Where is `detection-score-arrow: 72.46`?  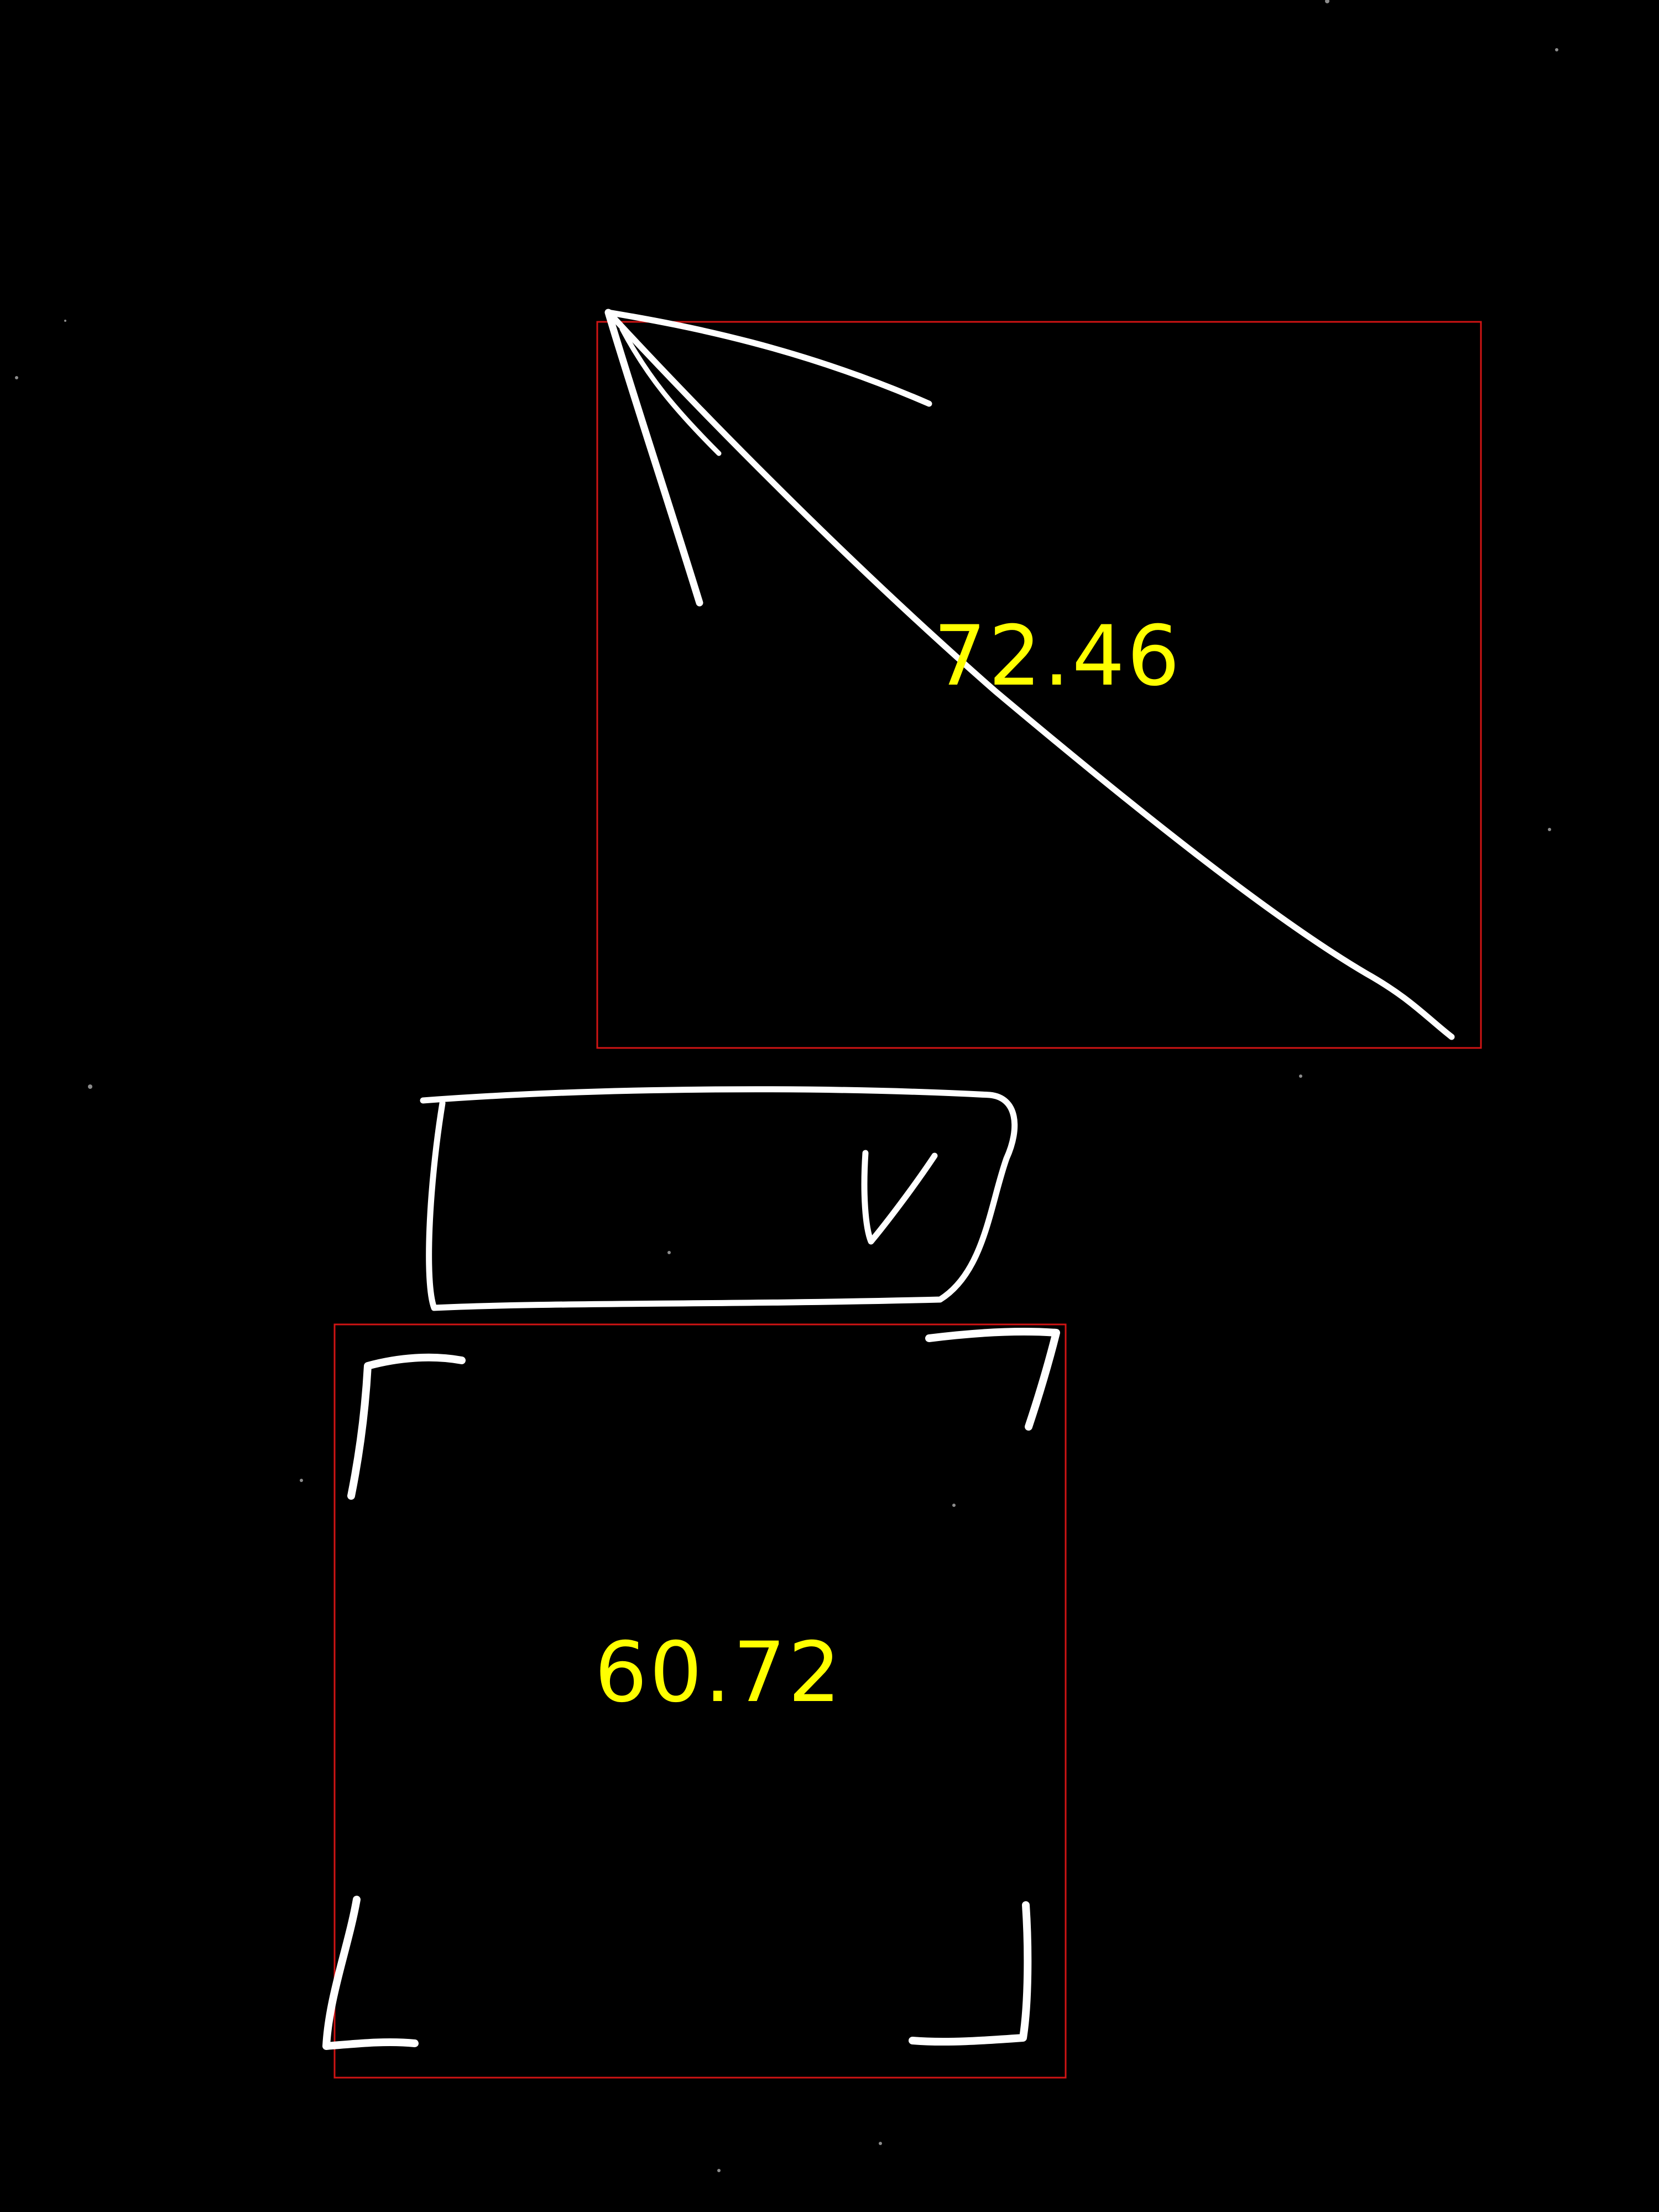 detection-score-arrow: 72.46 is located at coordinates (1058, 656).